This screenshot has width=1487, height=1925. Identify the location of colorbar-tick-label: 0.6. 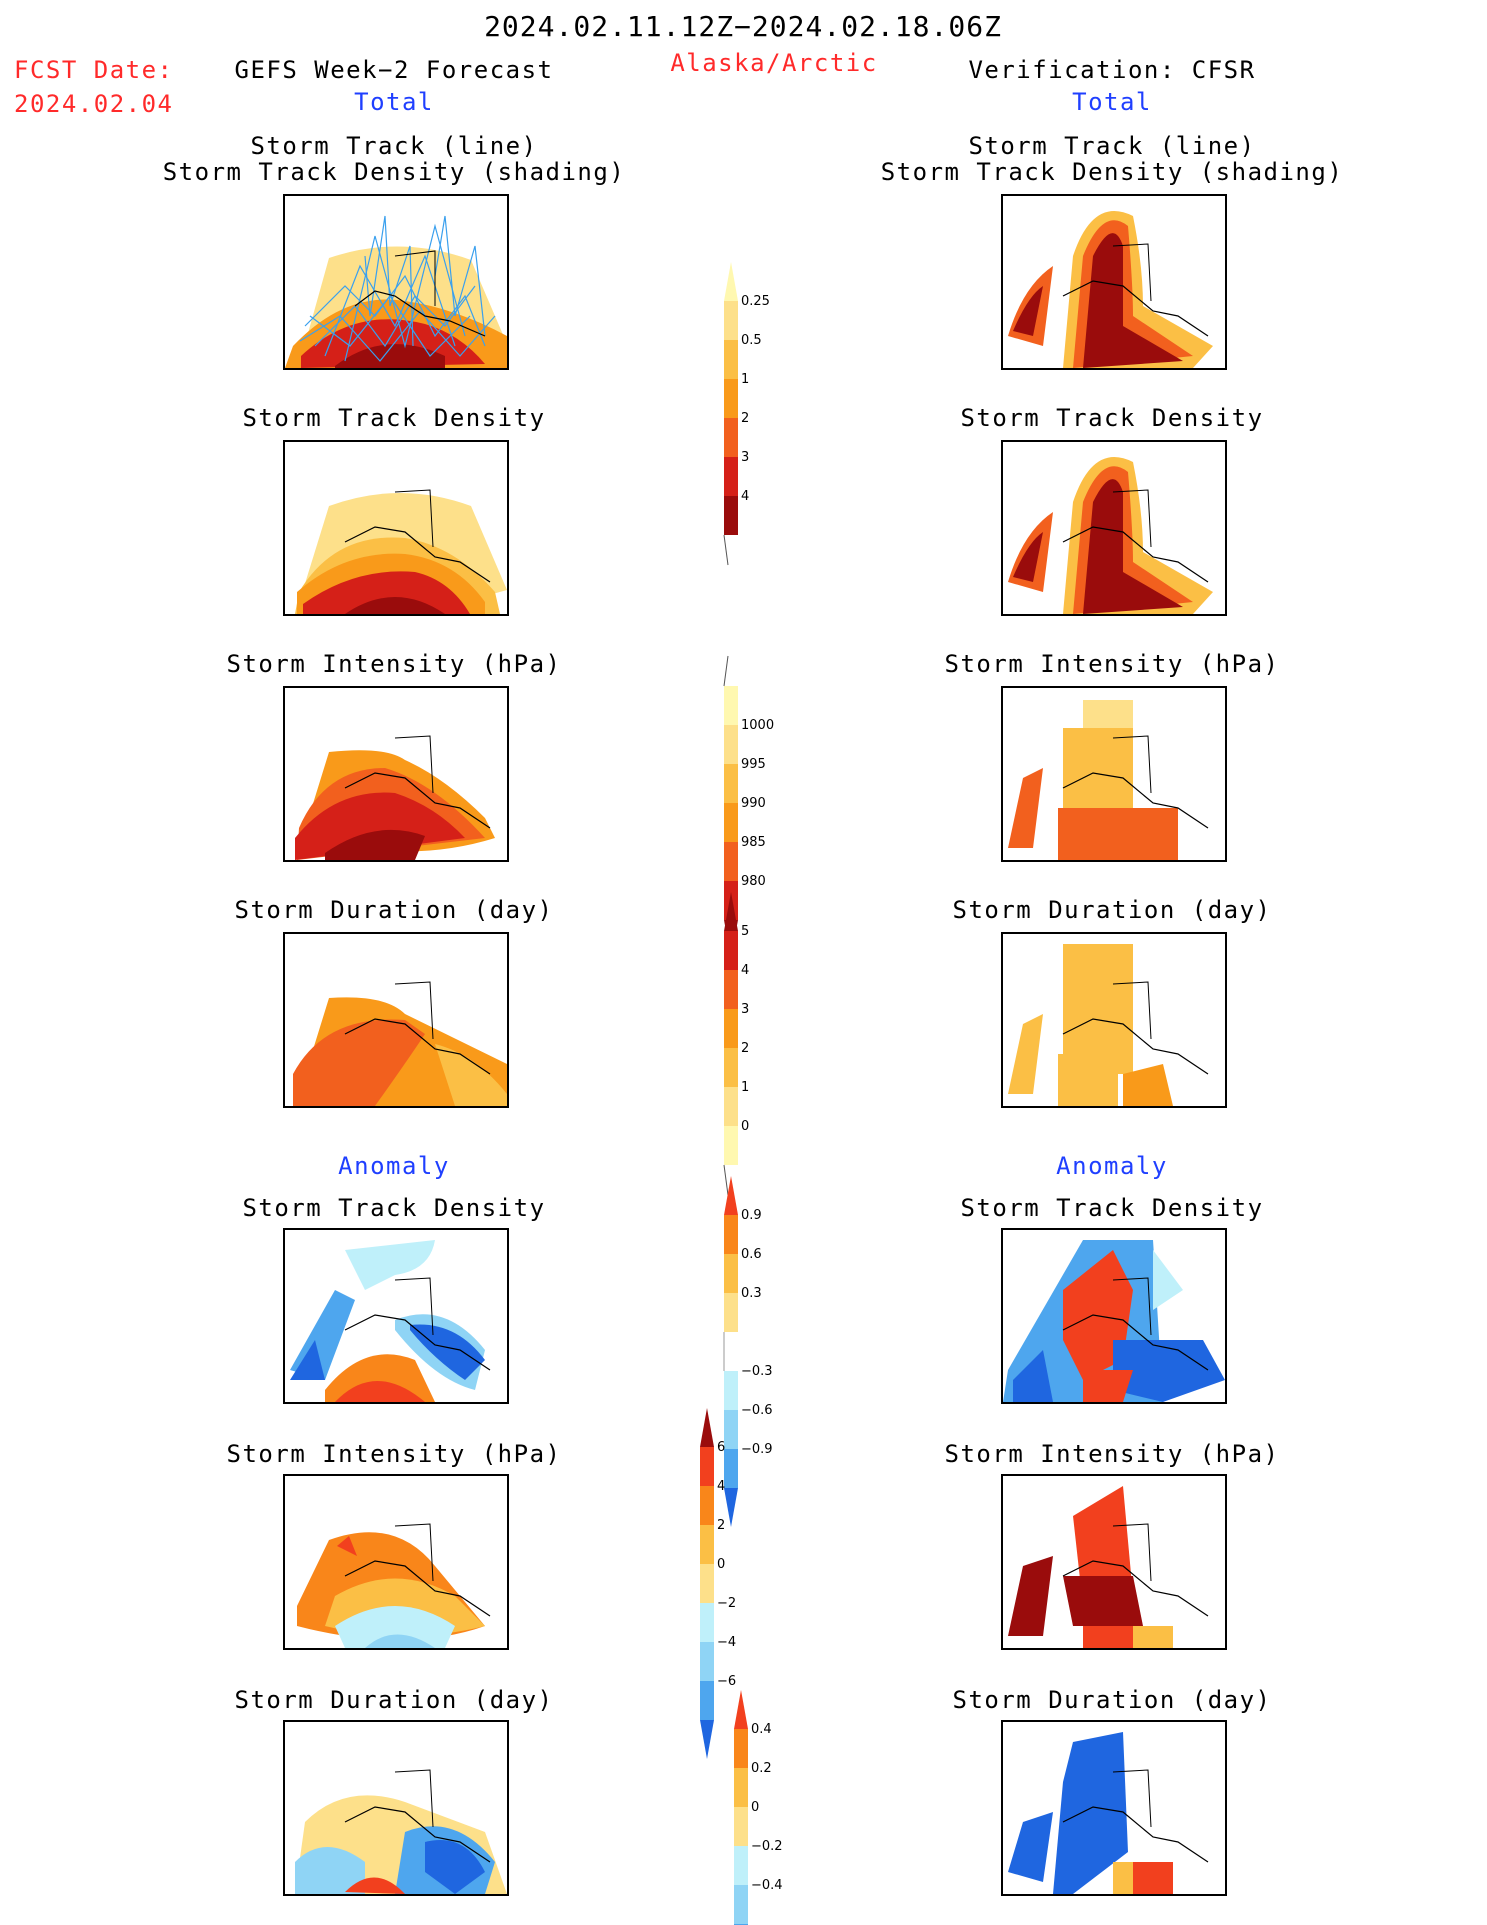
(751, 1254).